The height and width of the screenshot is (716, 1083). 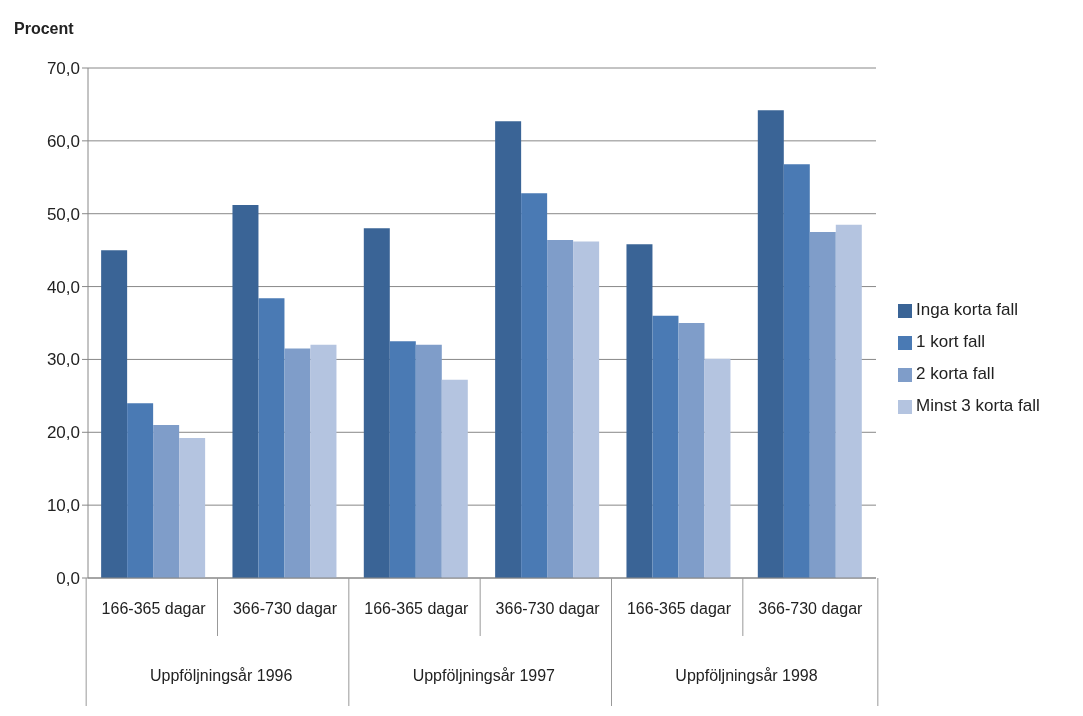 I want to click on y-tick-label: 60,0, so click(x=63, y=141).